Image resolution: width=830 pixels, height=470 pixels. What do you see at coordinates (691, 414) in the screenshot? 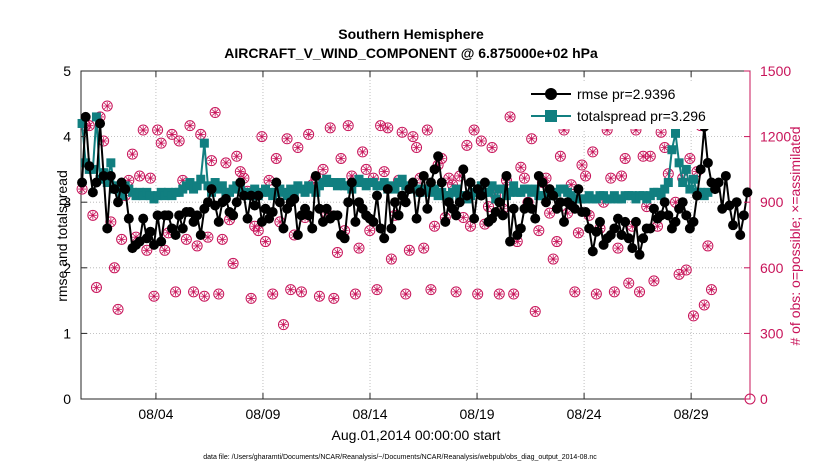
I see `x-tick-label: 08/29` at bounding box center [691, 414].